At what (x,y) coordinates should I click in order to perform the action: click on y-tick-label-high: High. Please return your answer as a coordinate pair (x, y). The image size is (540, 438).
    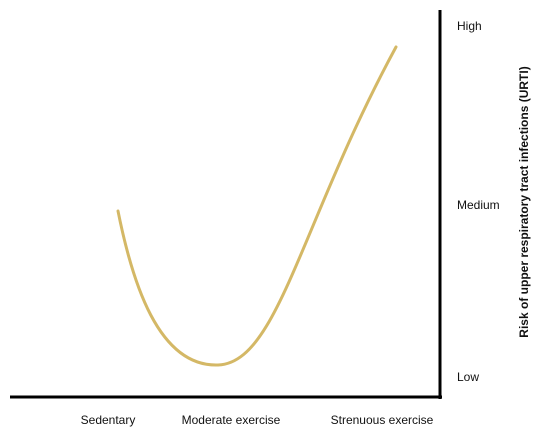
    Looking at the image, I should click on (469, 26).